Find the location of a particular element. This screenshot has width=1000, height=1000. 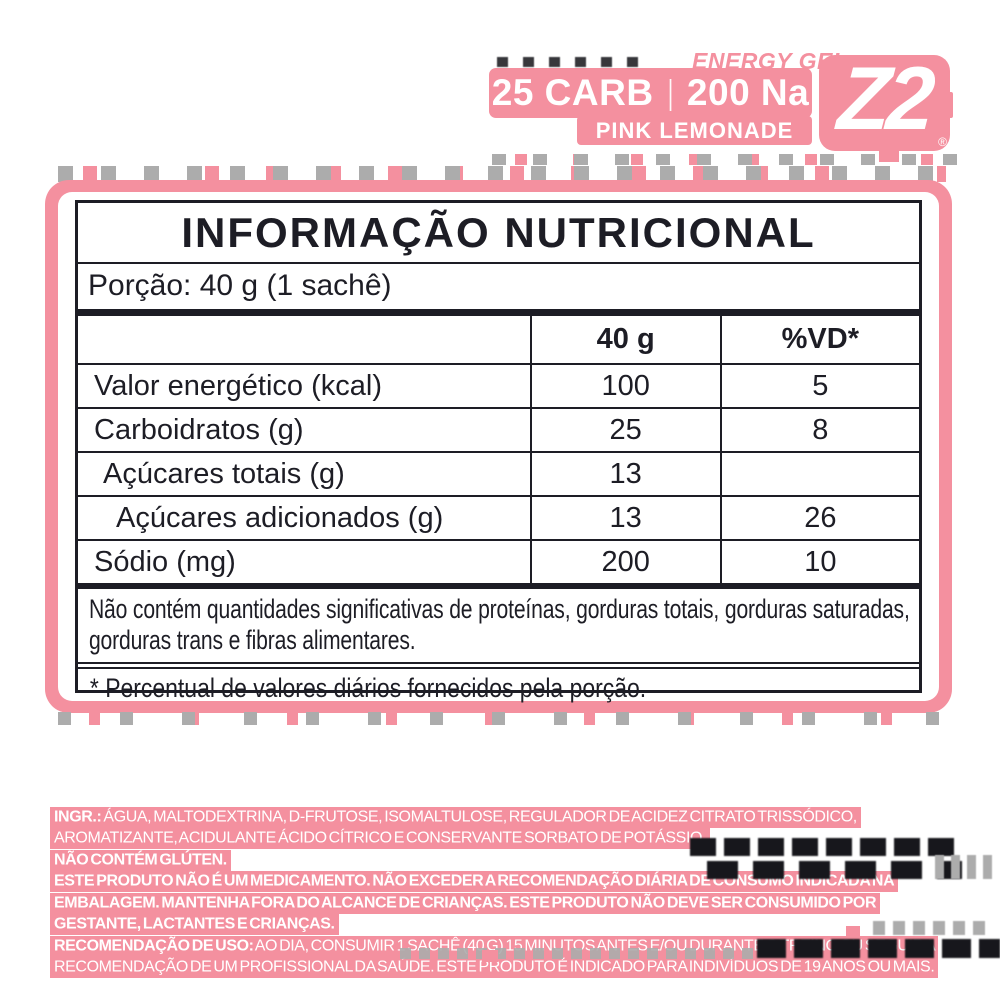

nutrient-label: Carboidratos (g) is located at coordinates (199, 429).